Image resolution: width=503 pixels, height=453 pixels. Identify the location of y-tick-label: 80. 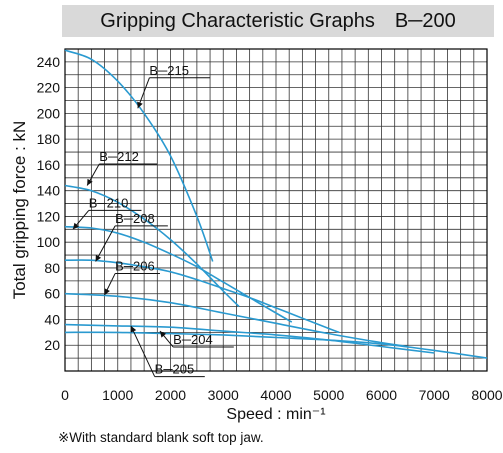
(52, 268).